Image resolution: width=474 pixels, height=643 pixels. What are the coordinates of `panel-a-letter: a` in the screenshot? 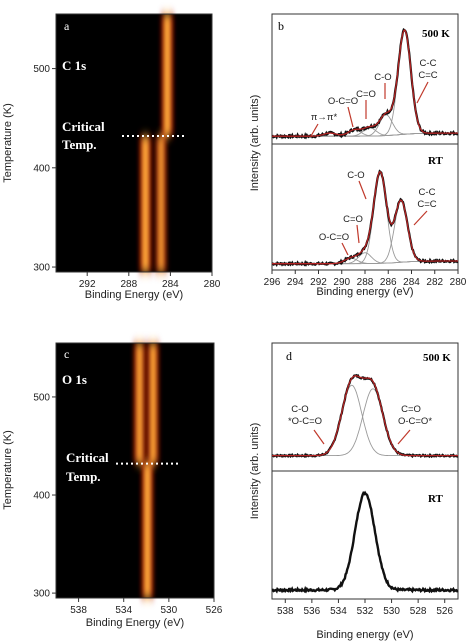 It's located at (67, 26).